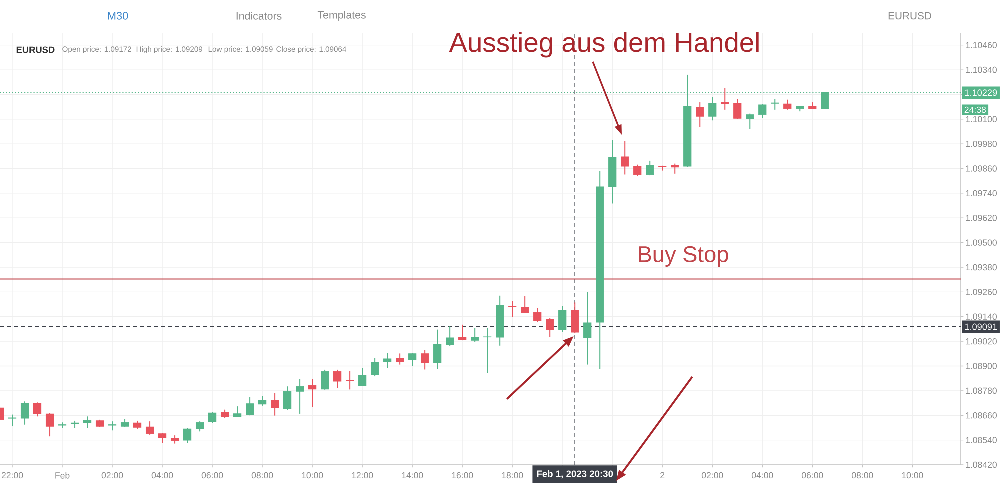  I want to click on x-tick-label: 12:00, so click(363, 475).